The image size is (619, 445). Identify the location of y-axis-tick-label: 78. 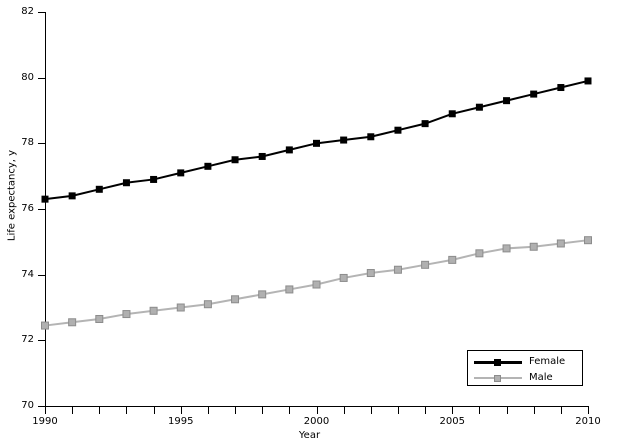
(27, 143).